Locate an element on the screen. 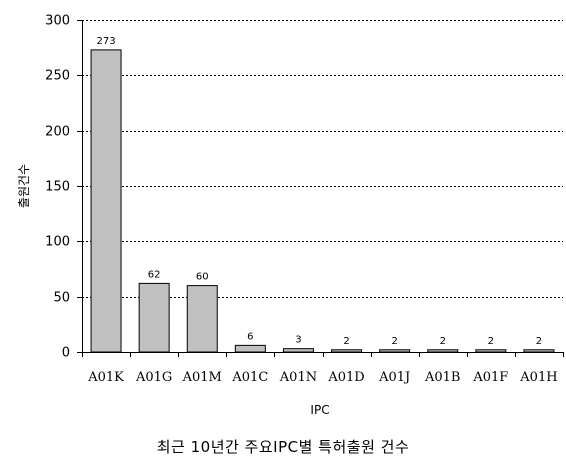 The height and width of the screenshot is (474, 566). y-tick-label: 200 is located at coordinates (57, 132).